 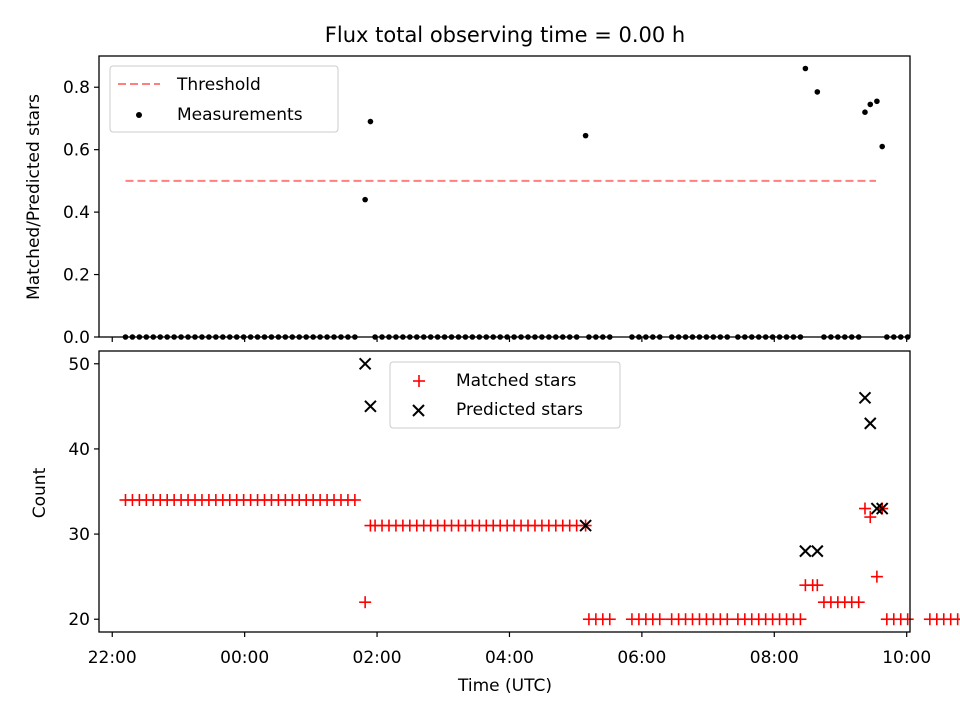 I want to click on x-tick-label: 00:00, so click(x=244, y=658).